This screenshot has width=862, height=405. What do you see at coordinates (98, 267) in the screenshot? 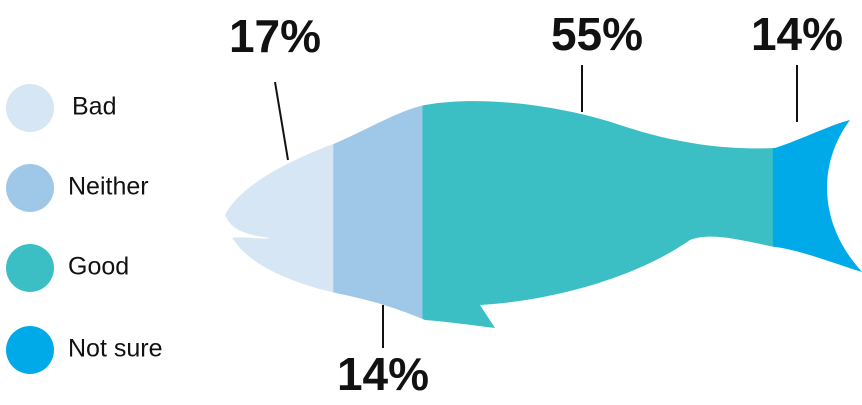
I see `legend-label: Good` at bounding box center [98, 267].